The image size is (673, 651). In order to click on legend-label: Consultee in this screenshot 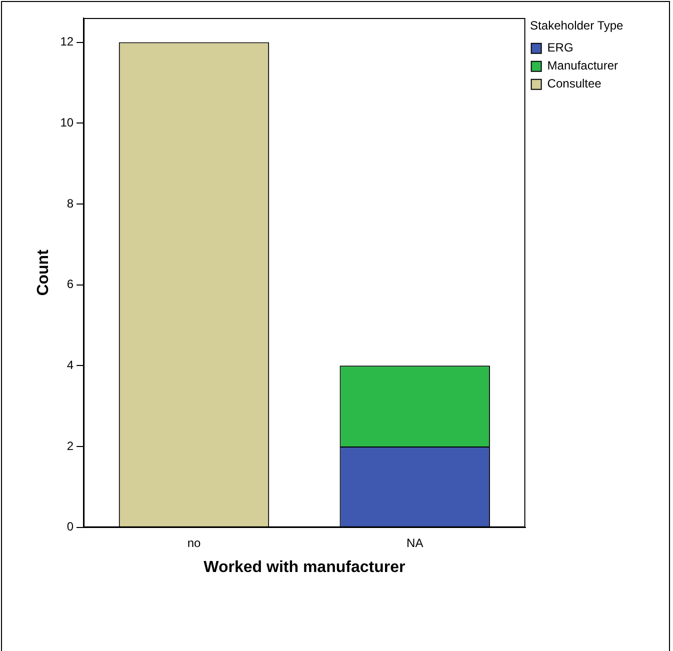, I will do `click(574, 83)`.